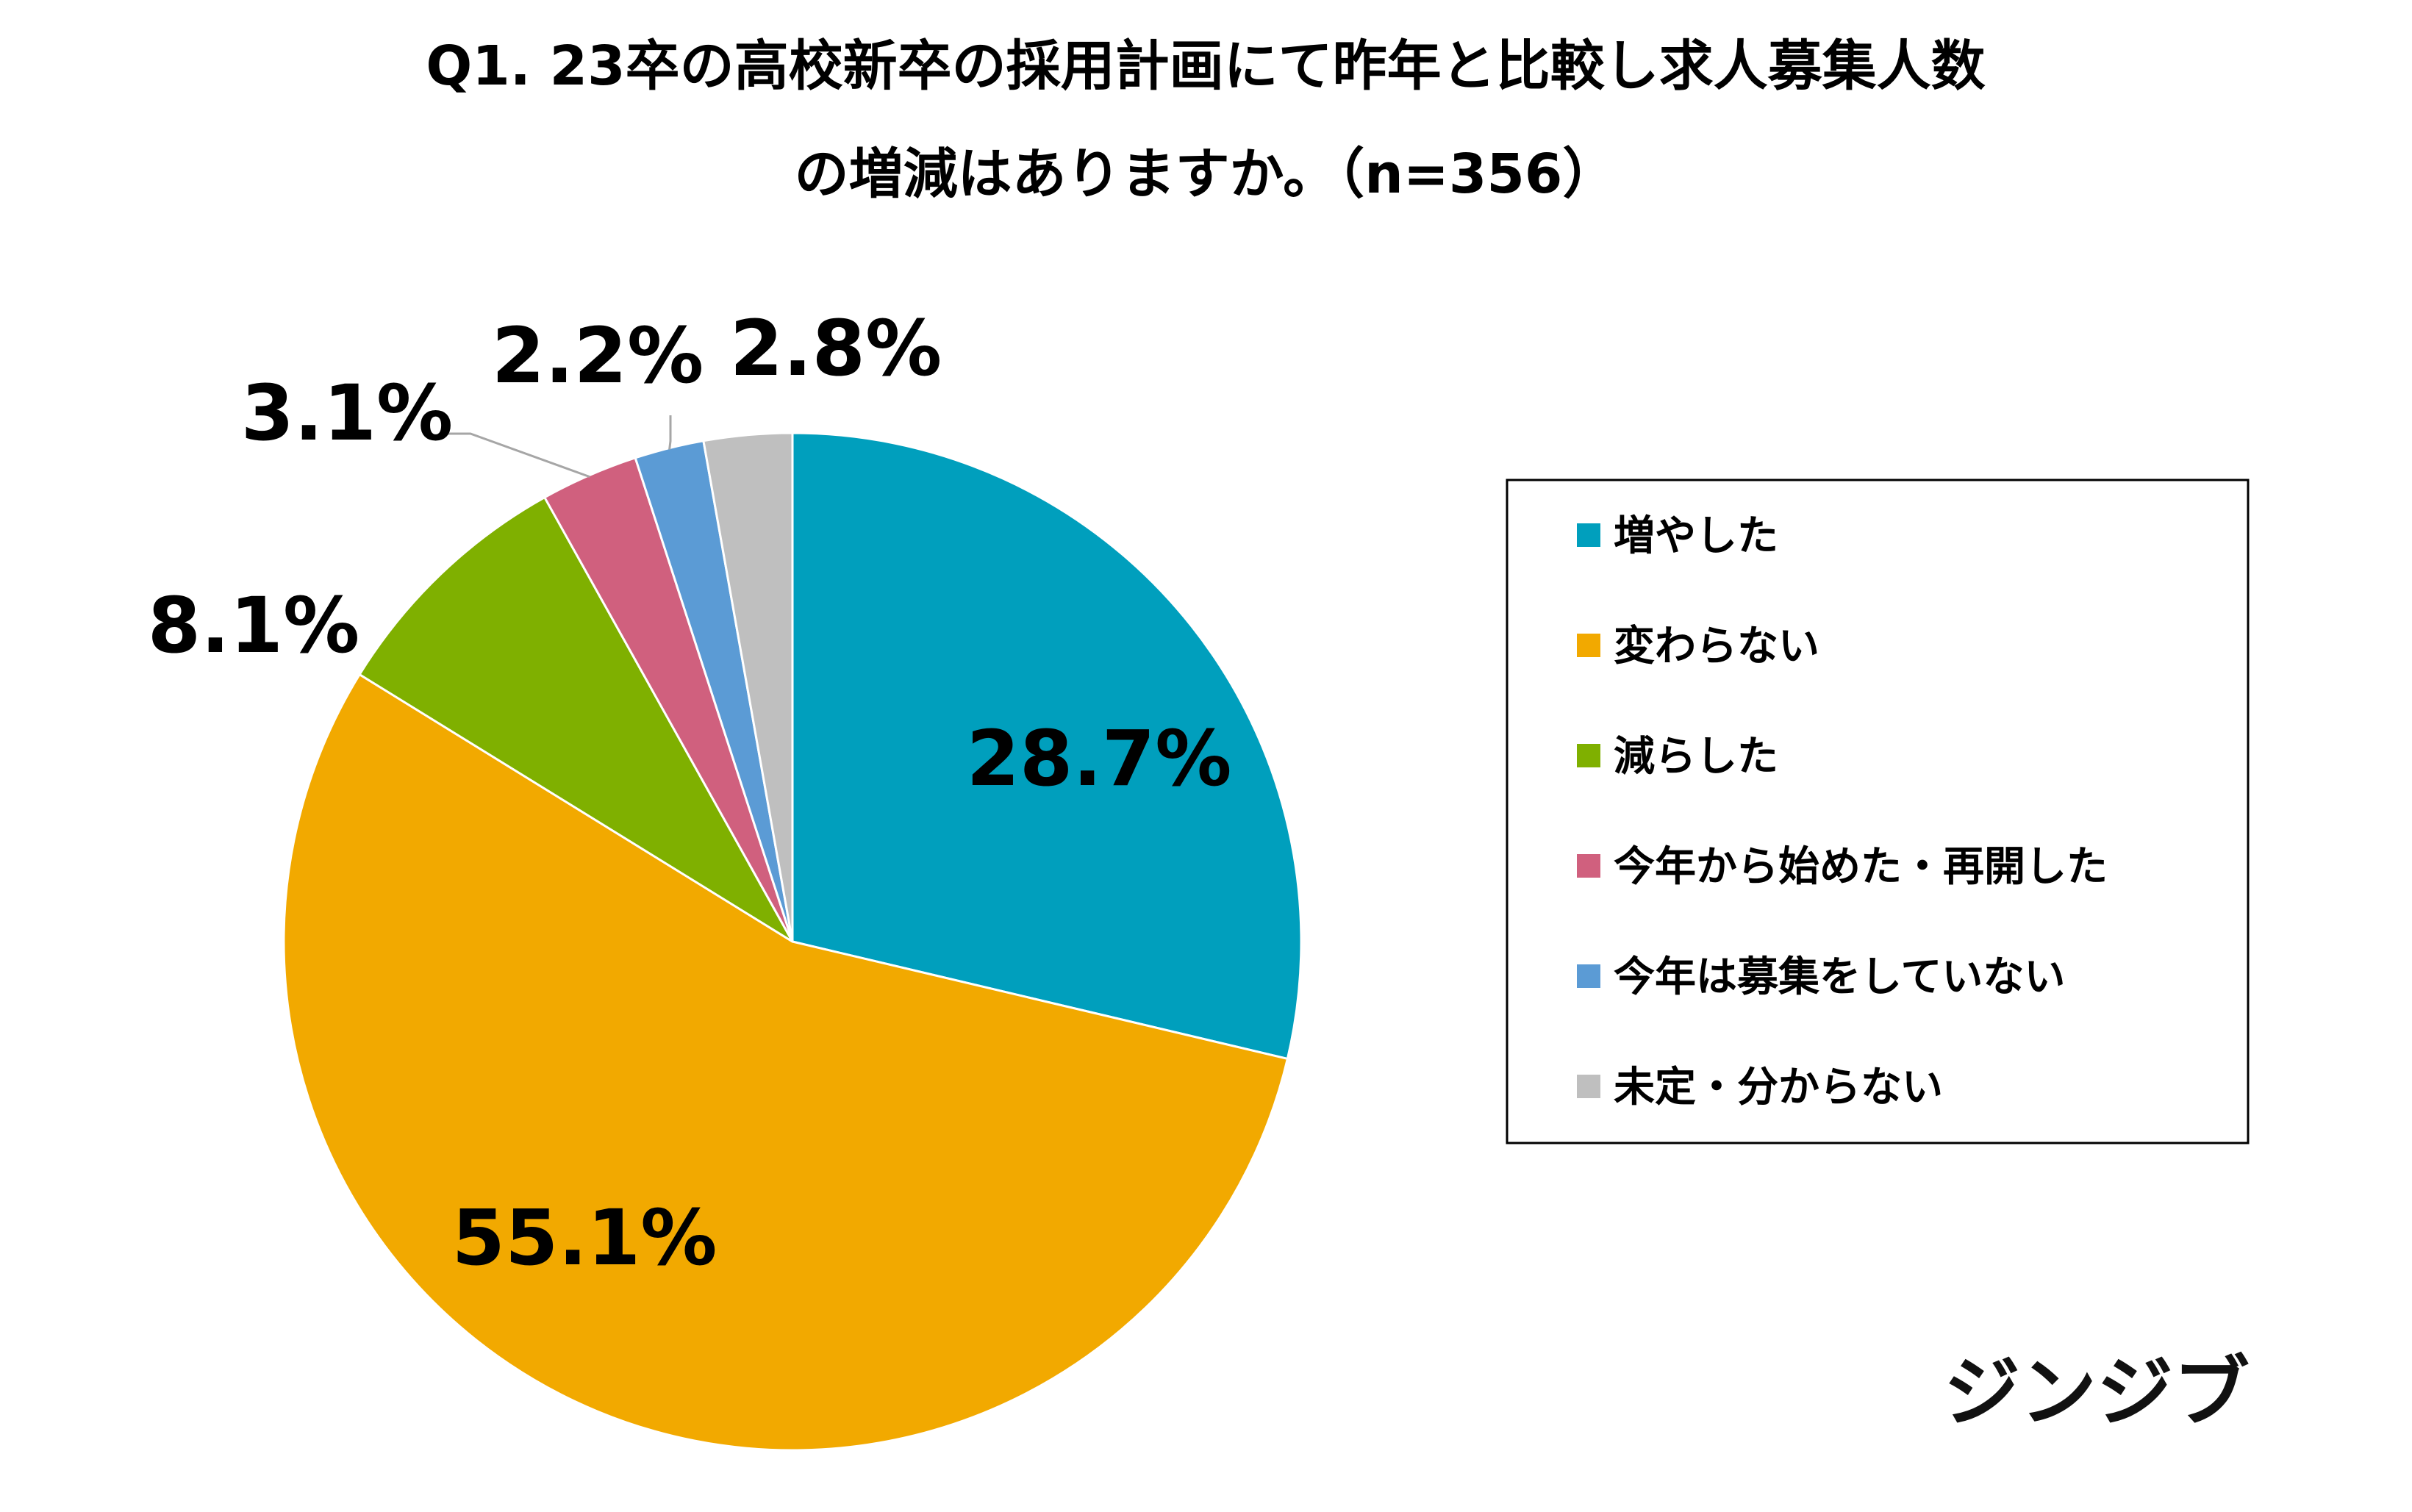 The height and width of the screenshot is (1512, 2412). Describe the element at coordinates (1206, 66) in the screenshot. I see `chart-title-line-1: Q1. 23卒の高校新卒の採用計画にて昨年と比較し求人募集人数` at that location.